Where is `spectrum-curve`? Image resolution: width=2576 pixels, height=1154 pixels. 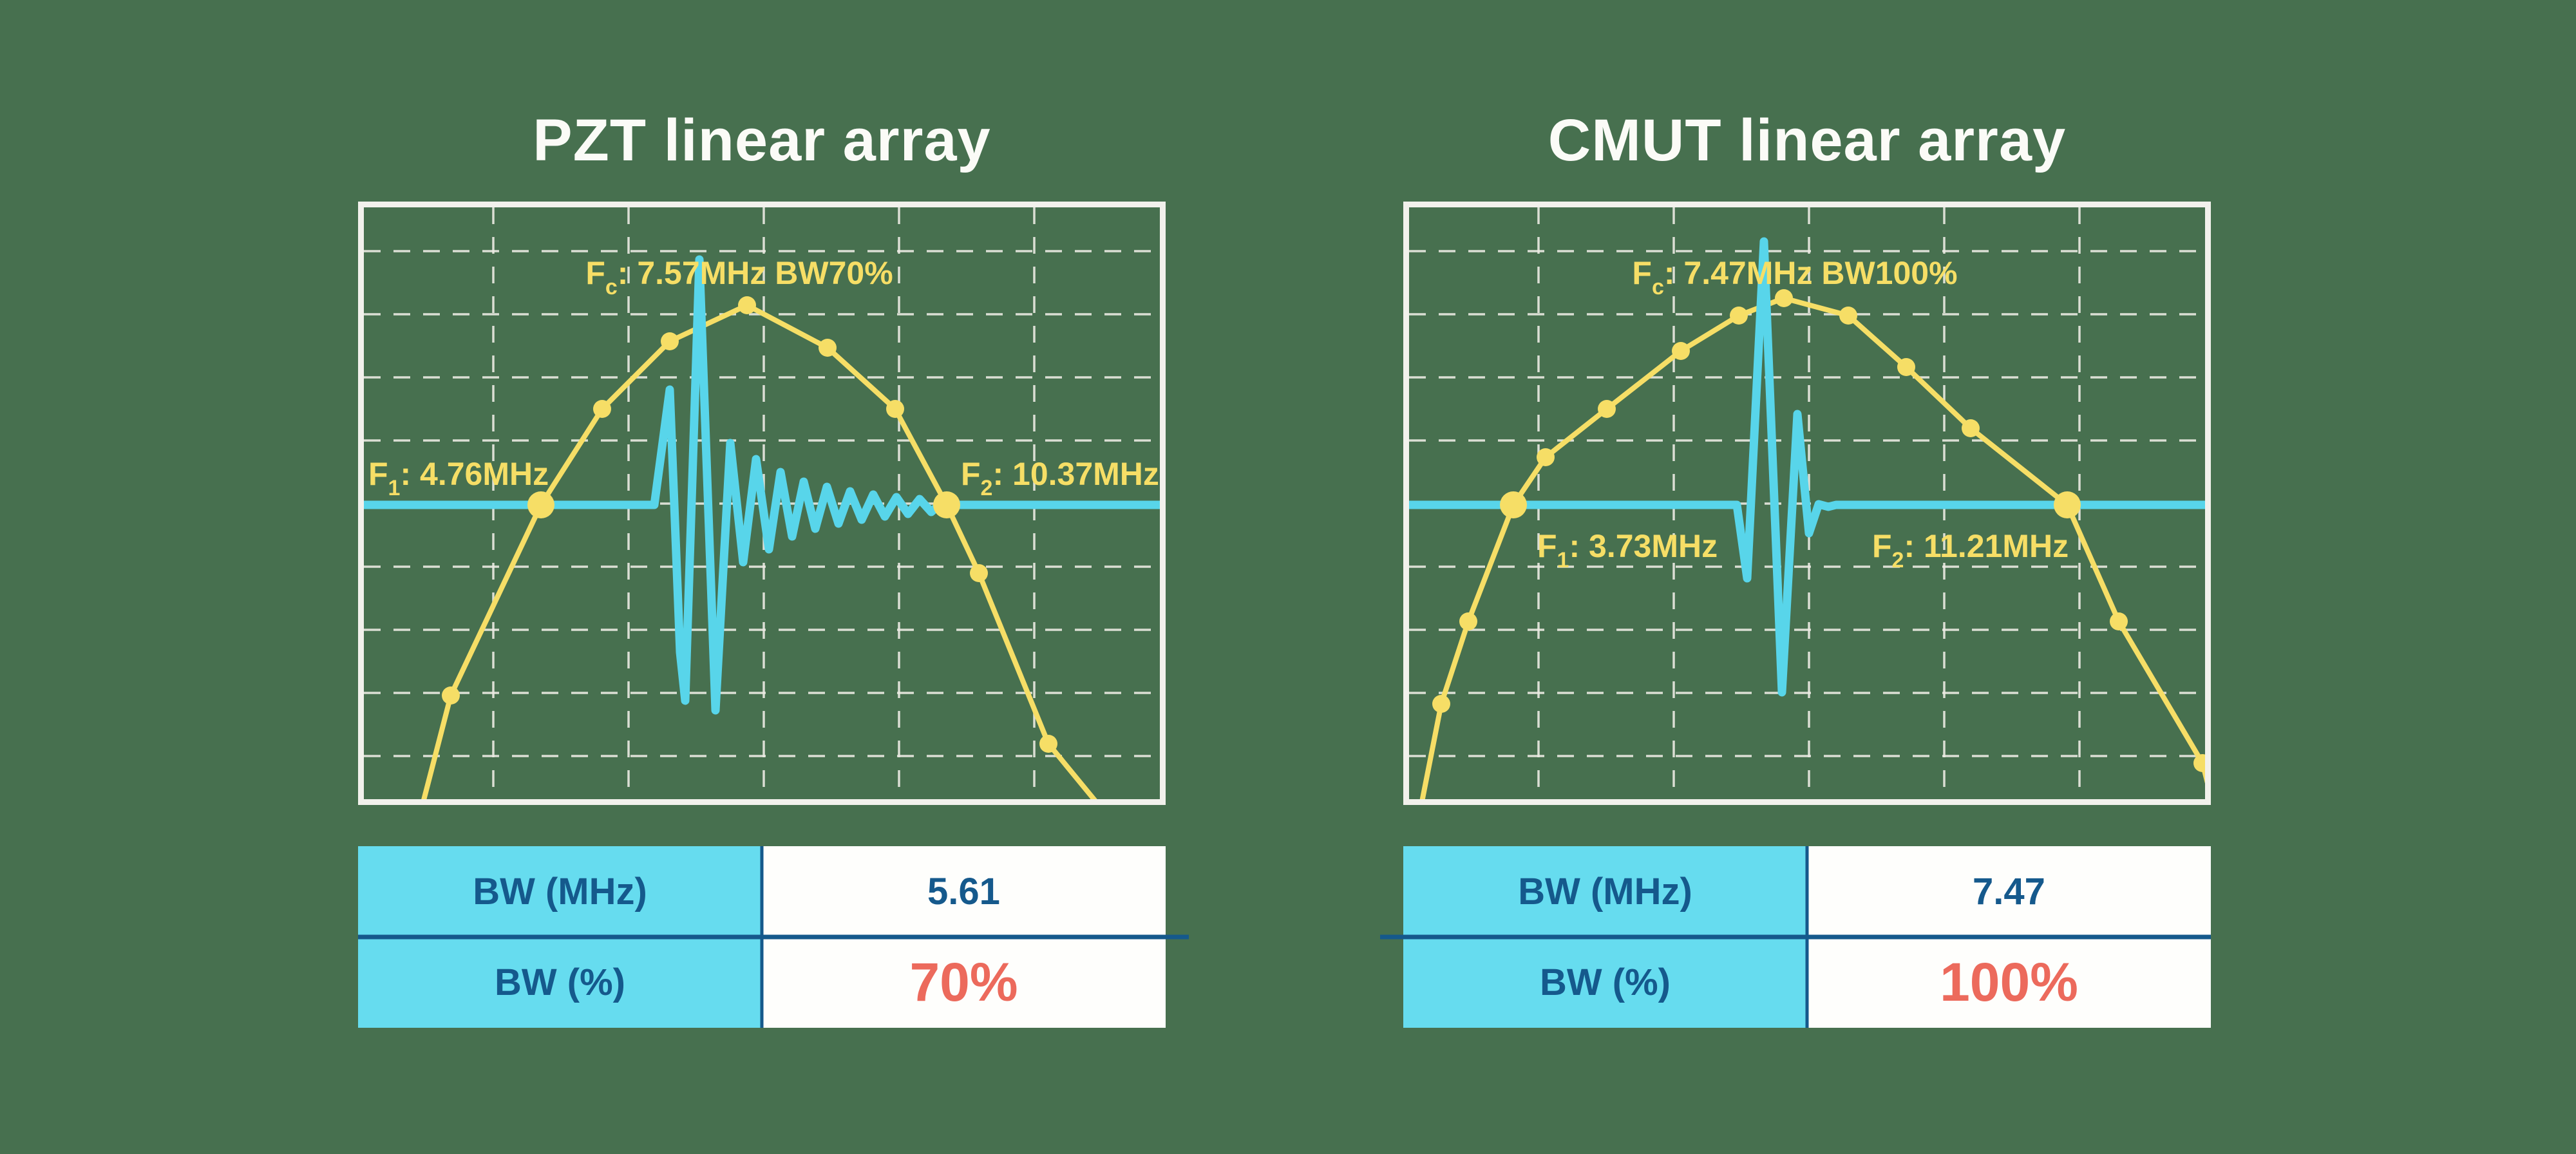
spectrum-curve is located at coordinates (760, 554).